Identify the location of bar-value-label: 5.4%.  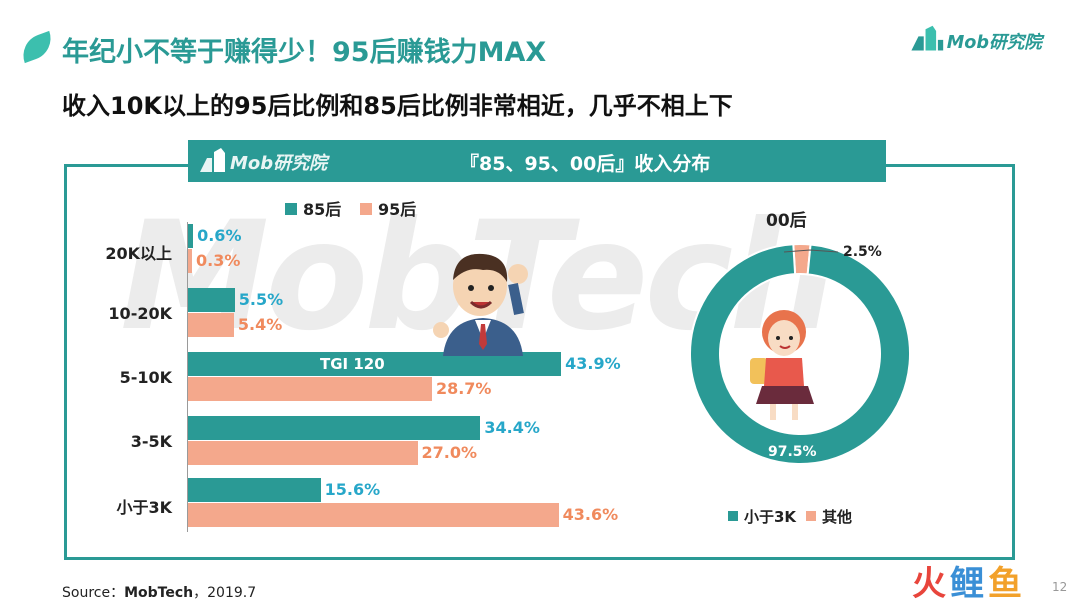
(260, 324).